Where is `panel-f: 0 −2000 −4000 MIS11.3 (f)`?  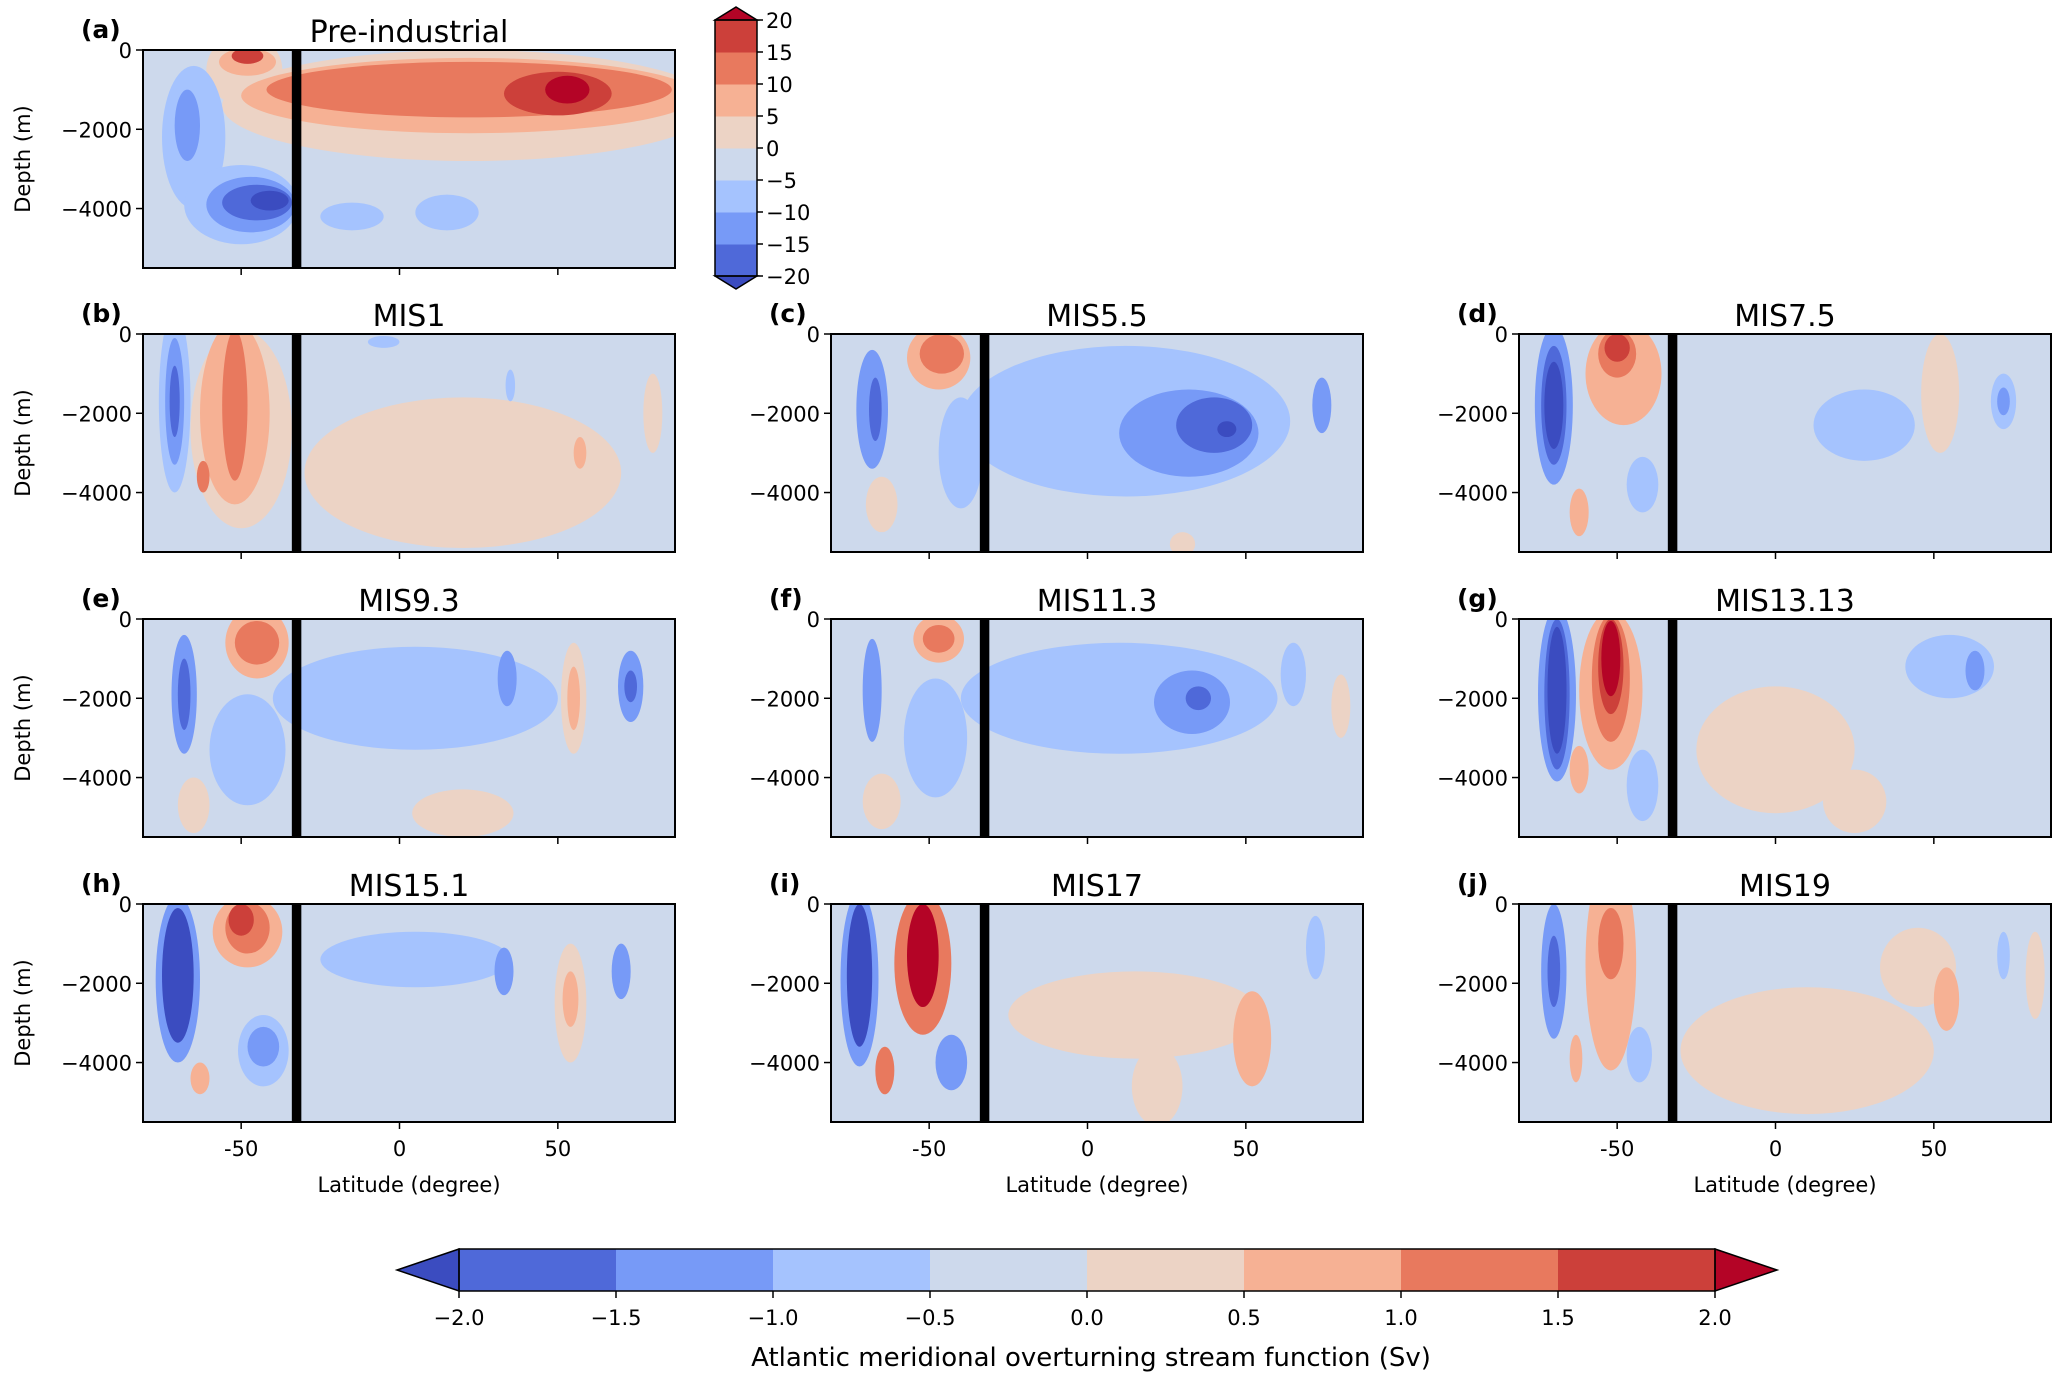 panel-f: 0 −2000 −4000 MIS11.3 (f) is located at coordinates (1056, 714).